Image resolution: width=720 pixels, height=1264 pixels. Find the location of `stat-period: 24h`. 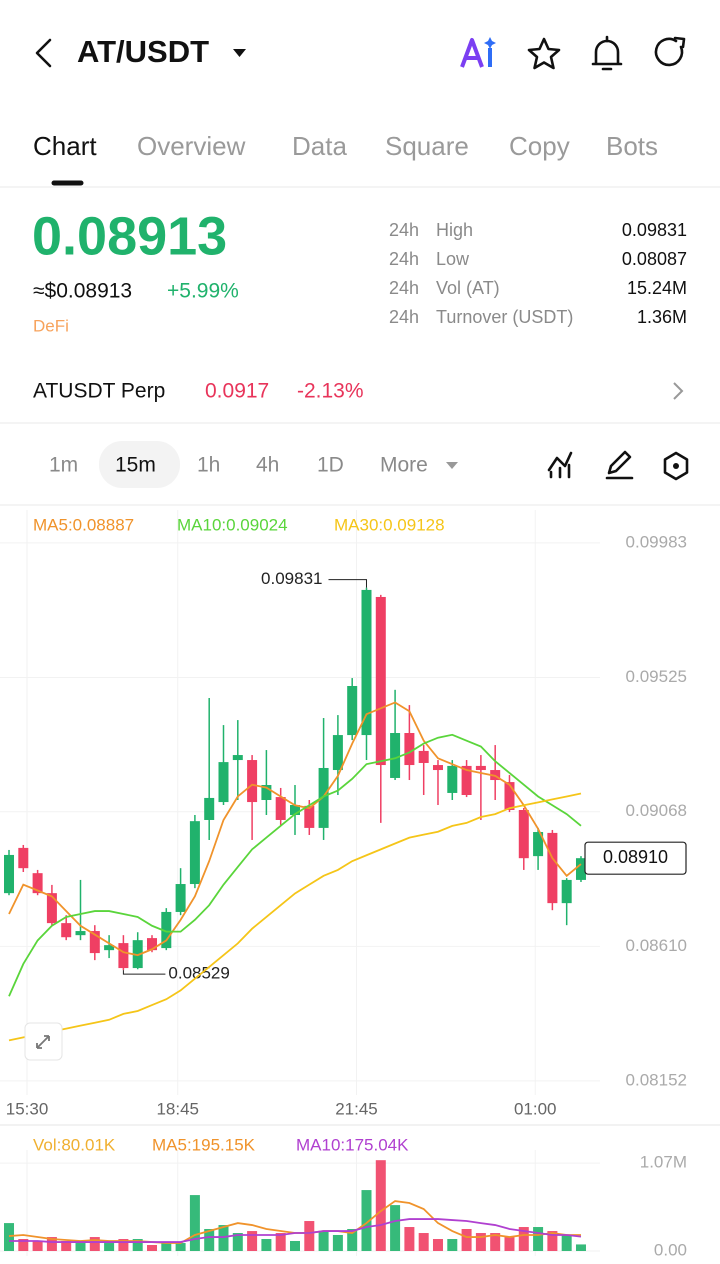

stat-period: 24h is located at coordinates (404, 230).